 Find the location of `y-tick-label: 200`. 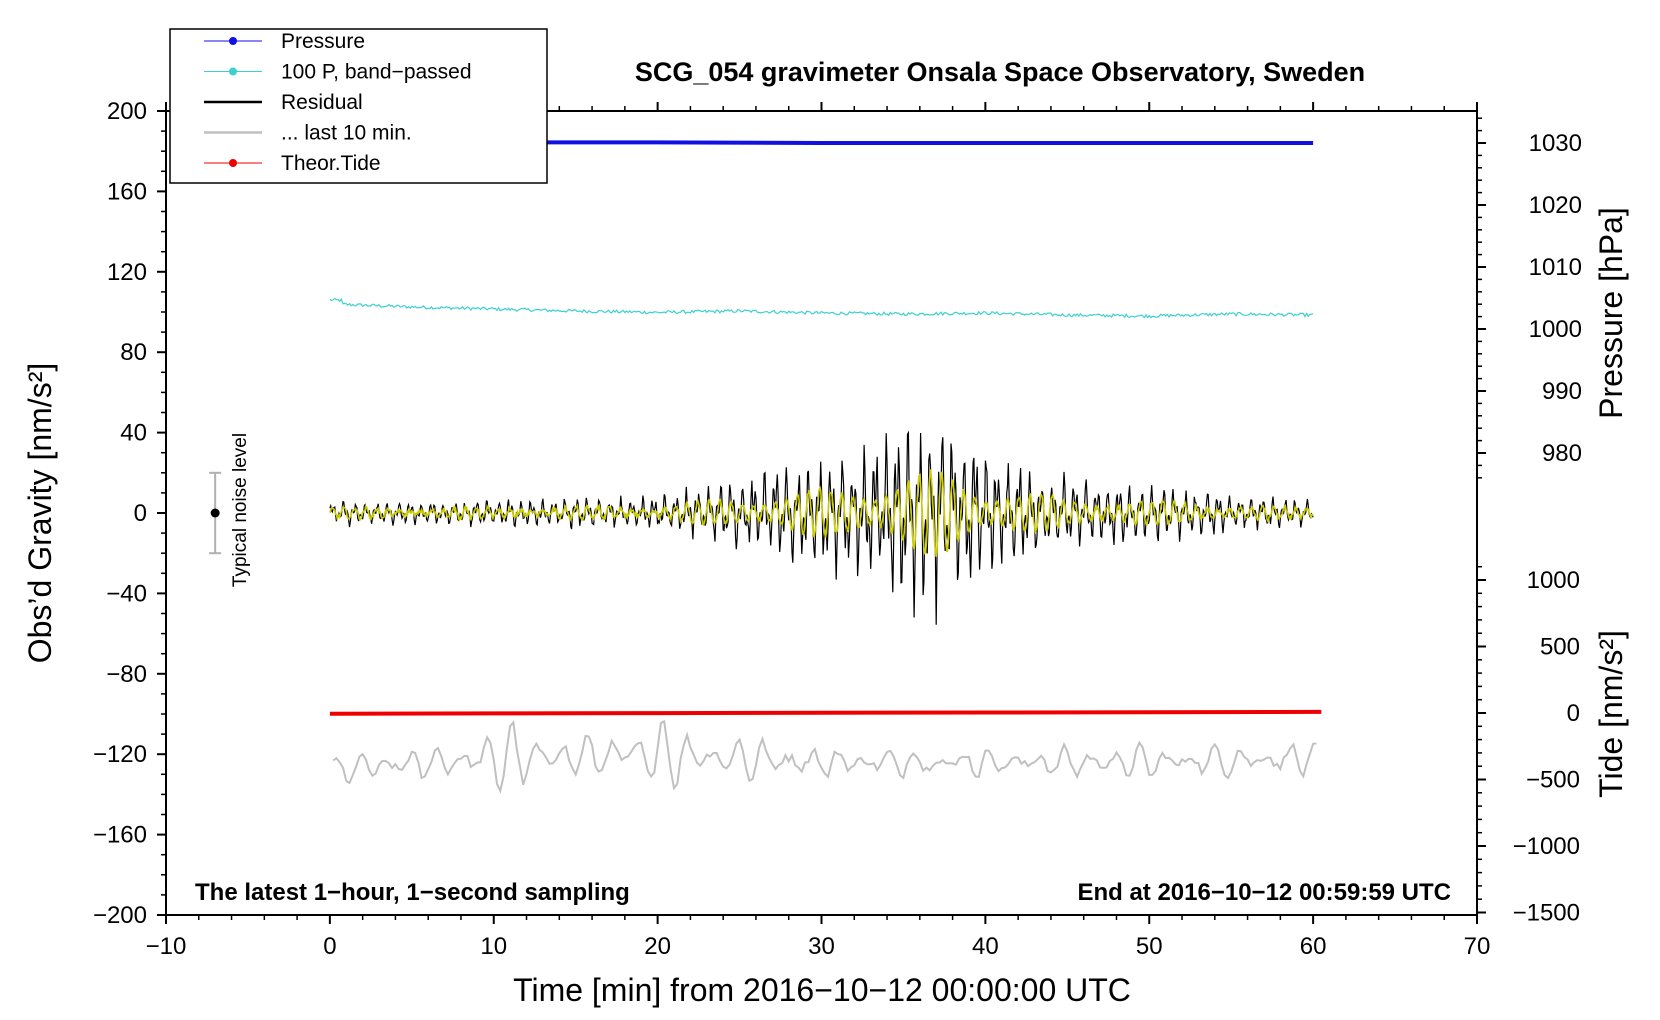

y-tick-label: 200 is located at coordinates (127, 111).